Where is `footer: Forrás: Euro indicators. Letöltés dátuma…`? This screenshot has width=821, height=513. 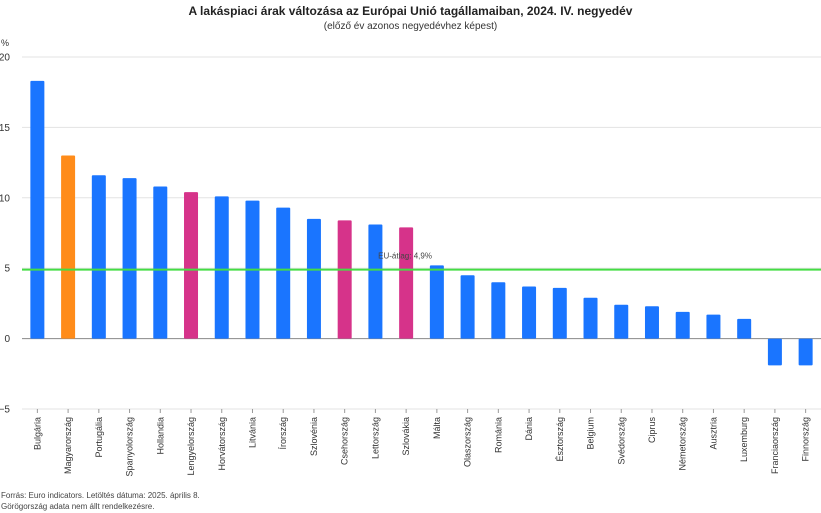 footer: Forrás: Euro indicators. Letöltés dátuma… is located at coordinates (100, 501).